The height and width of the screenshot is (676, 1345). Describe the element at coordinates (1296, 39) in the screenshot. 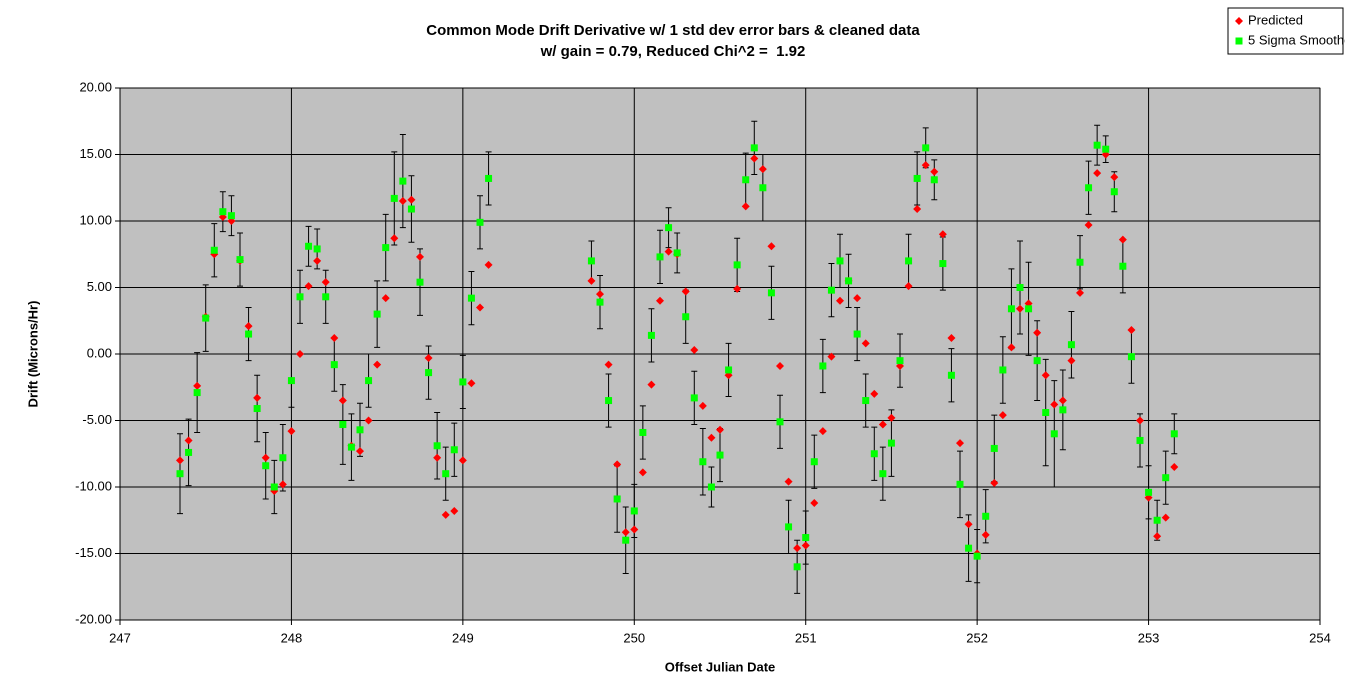

I see `legend-label: 5 Sigma Smoothed` at that location.